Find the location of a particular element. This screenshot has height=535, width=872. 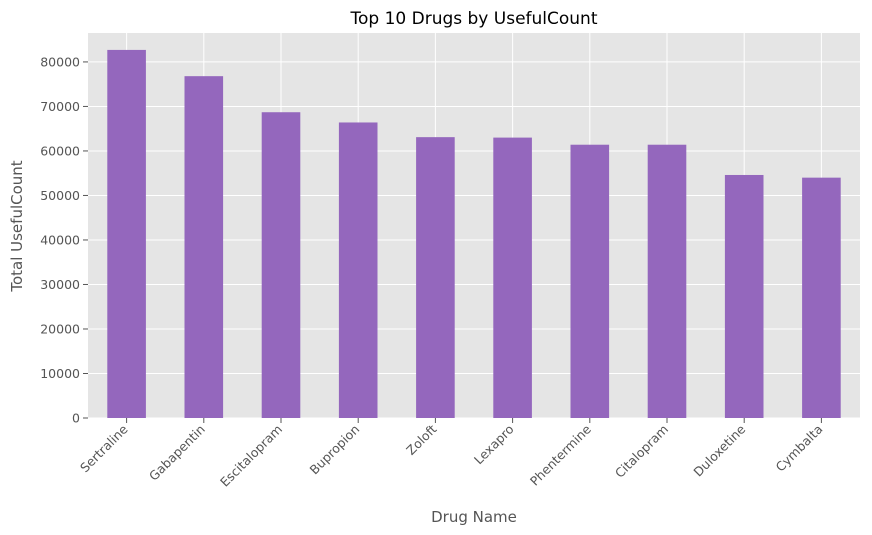

x-tick-label: Zoloft is located at coordinates (421, 439).